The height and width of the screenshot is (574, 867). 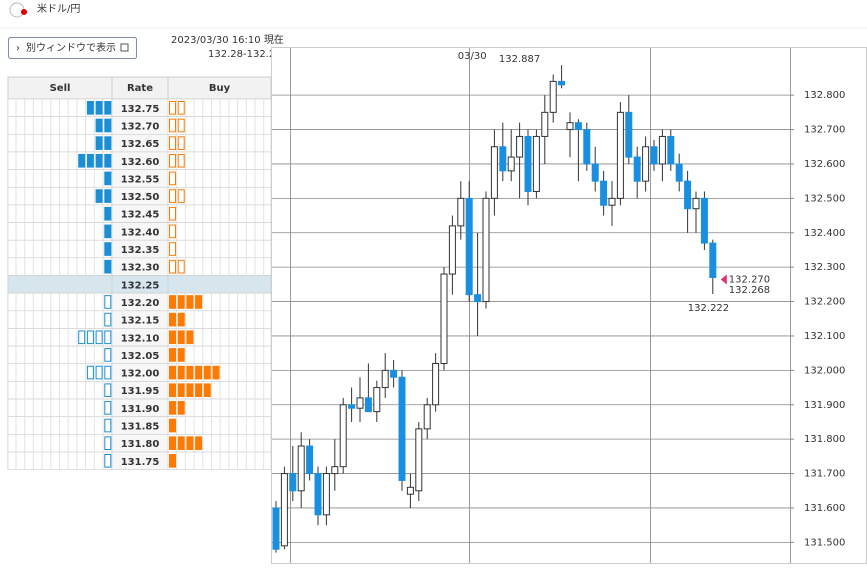 I want to click on y-tick-label: 131.700, so click(x=824, y=474).